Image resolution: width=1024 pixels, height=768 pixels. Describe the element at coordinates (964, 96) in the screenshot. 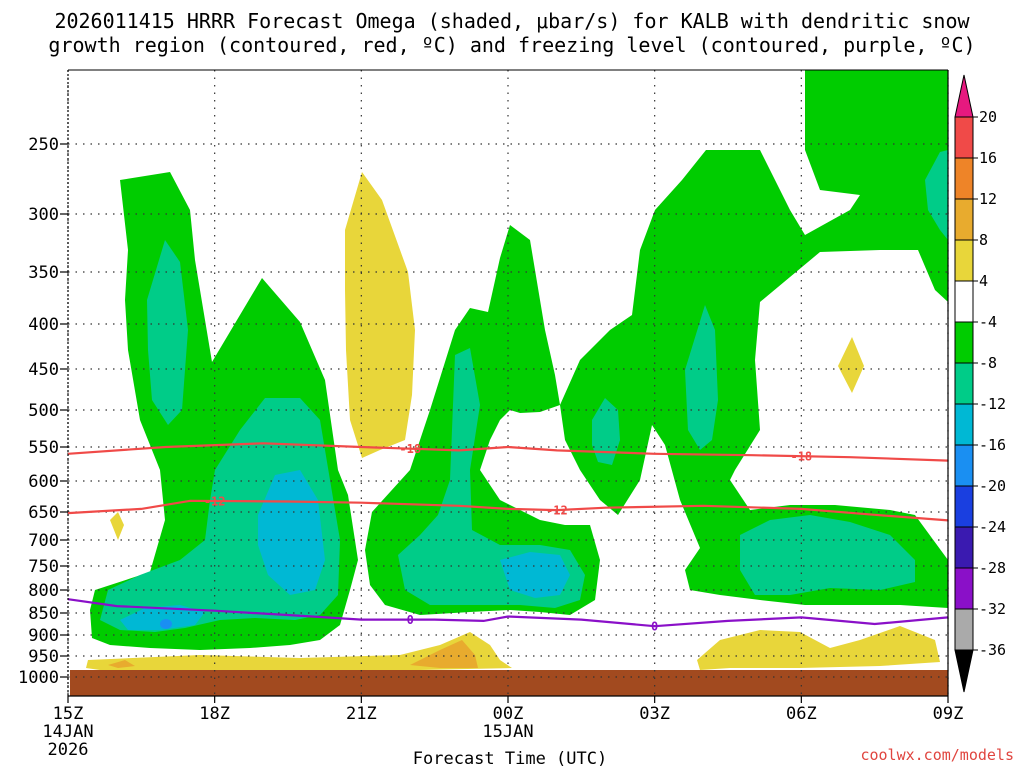

I see `colorbar-arrow-top` at that location.